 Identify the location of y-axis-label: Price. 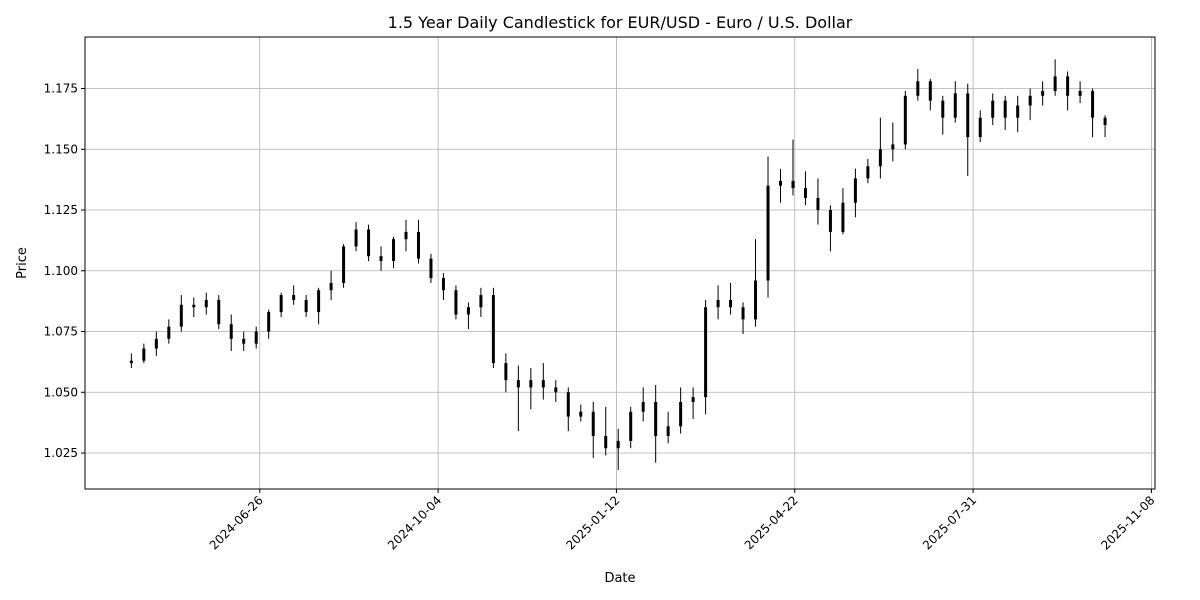
(22, 263).